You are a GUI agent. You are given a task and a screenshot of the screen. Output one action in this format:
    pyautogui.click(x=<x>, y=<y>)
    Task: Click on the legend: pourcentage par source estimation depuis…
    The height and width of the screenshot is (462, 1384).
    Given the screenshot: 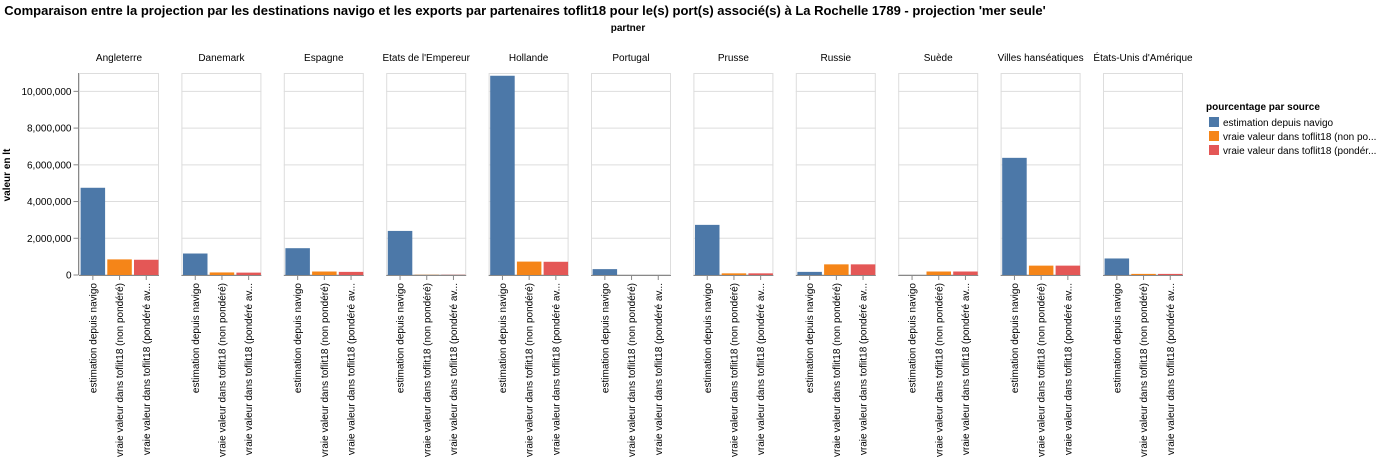 What is the action you would take?
    pyautogui.click(x=1291, y=129)
    